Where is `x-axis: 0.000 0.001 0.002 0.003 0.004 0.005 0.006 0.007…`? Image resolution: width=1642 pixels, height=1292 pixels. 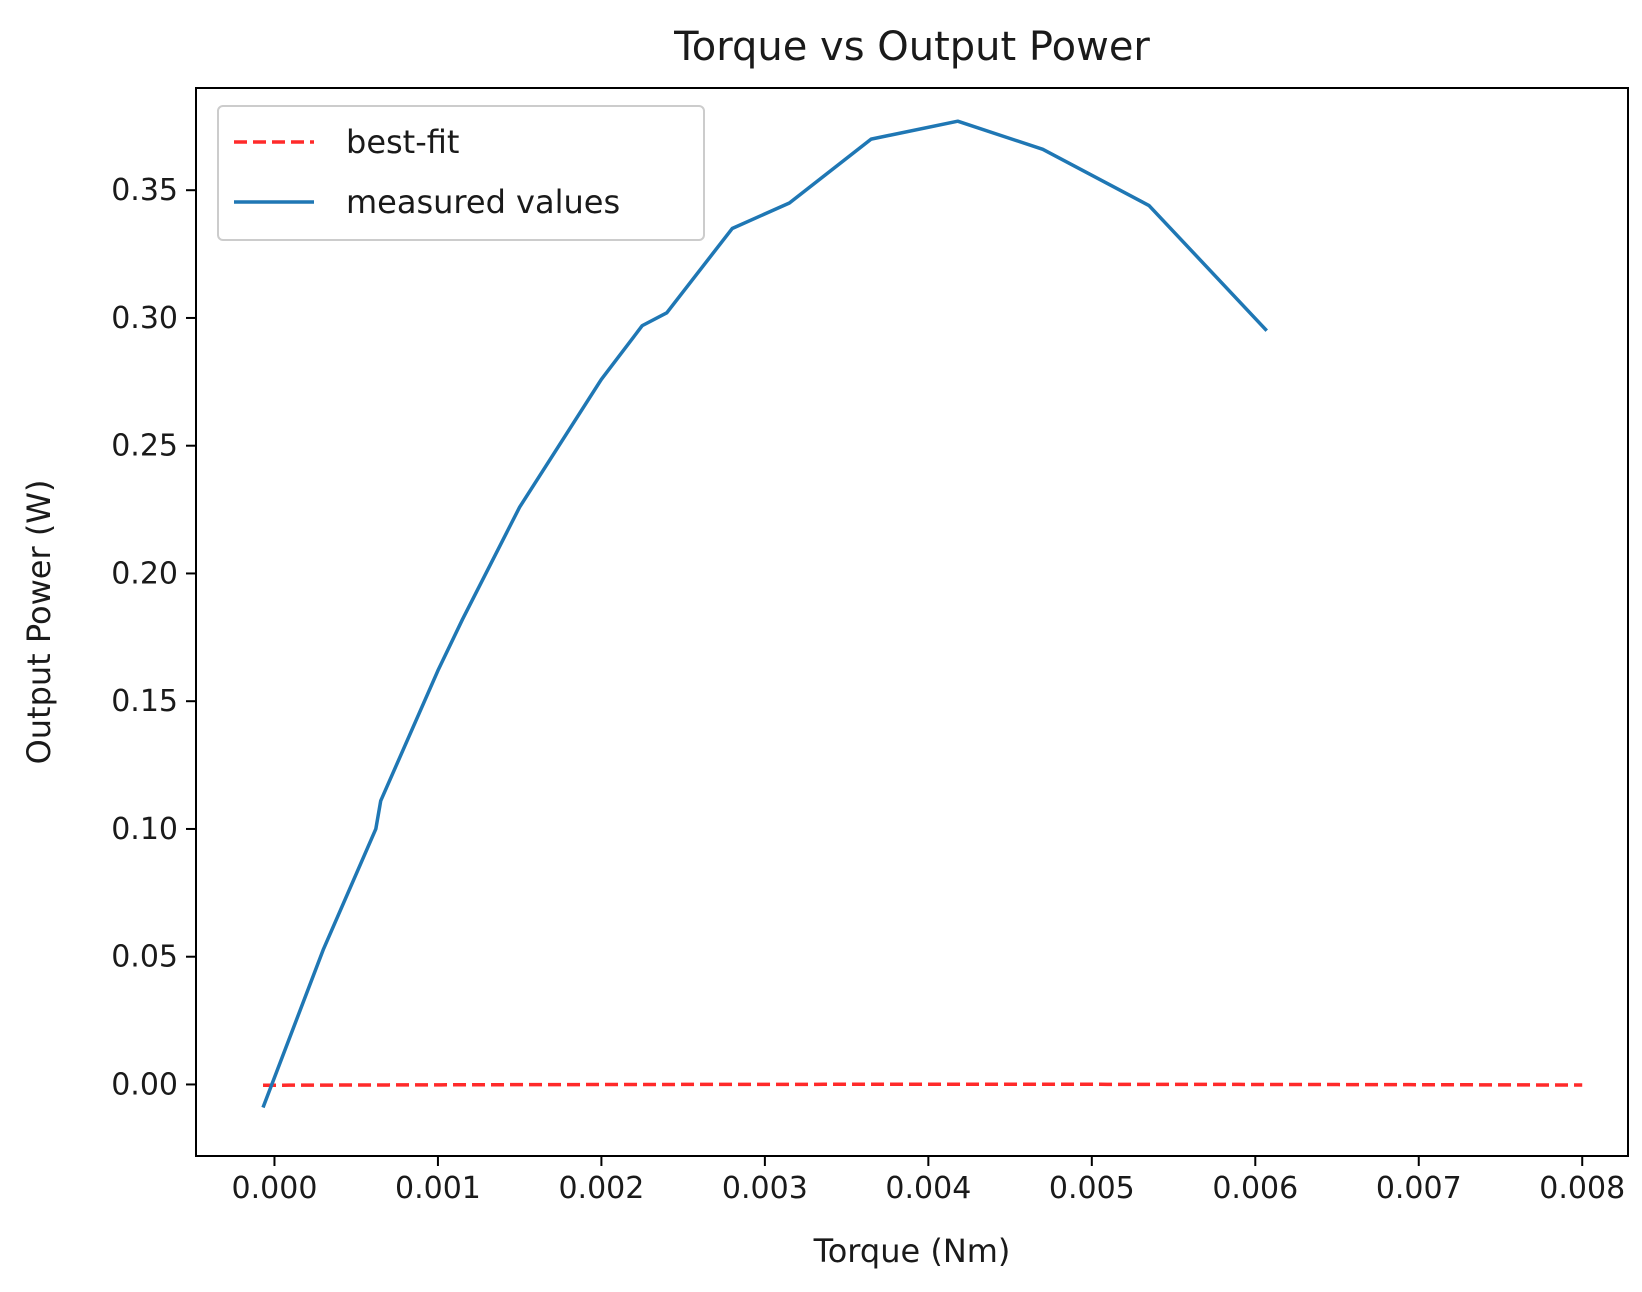 x-axis: 0.000 0.001 0.002 0.003 0.004 0.005 0.006 0.007… is located at coordinates (928, 1181).